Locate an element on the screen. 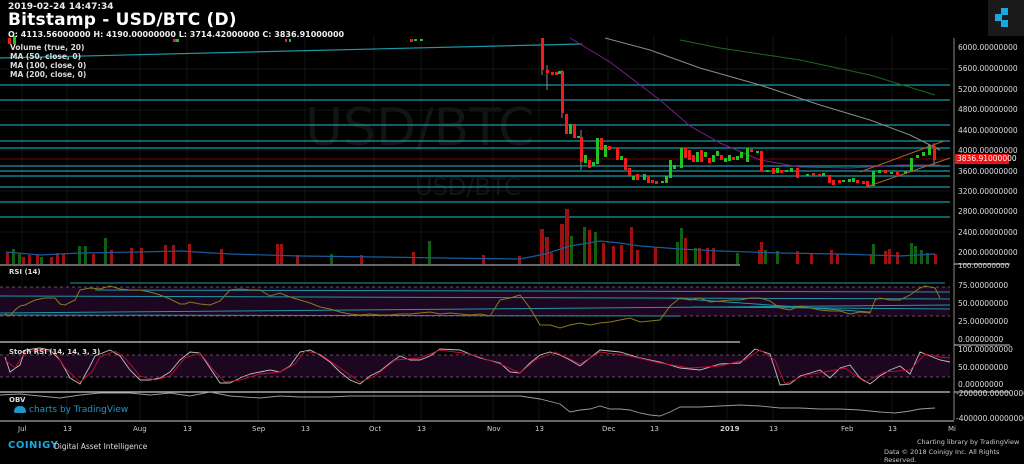 The height and width of the screenshot is (464, 1024). ma200-line is located at coordinates (807, 67).